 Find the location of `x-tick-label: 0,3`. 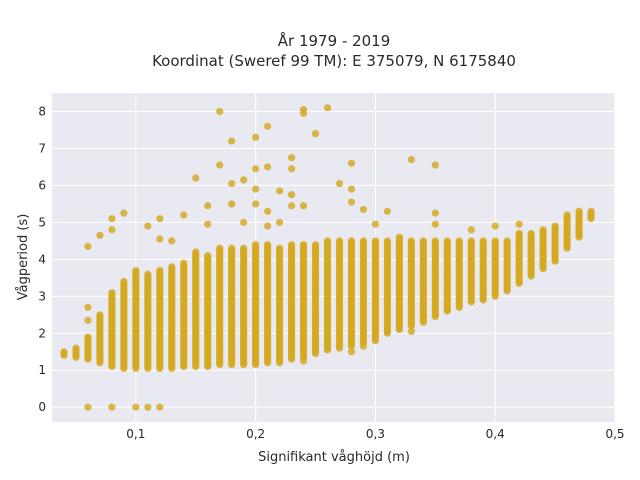

x-tick-label: 0,3 is located at coordinates (375, 434).